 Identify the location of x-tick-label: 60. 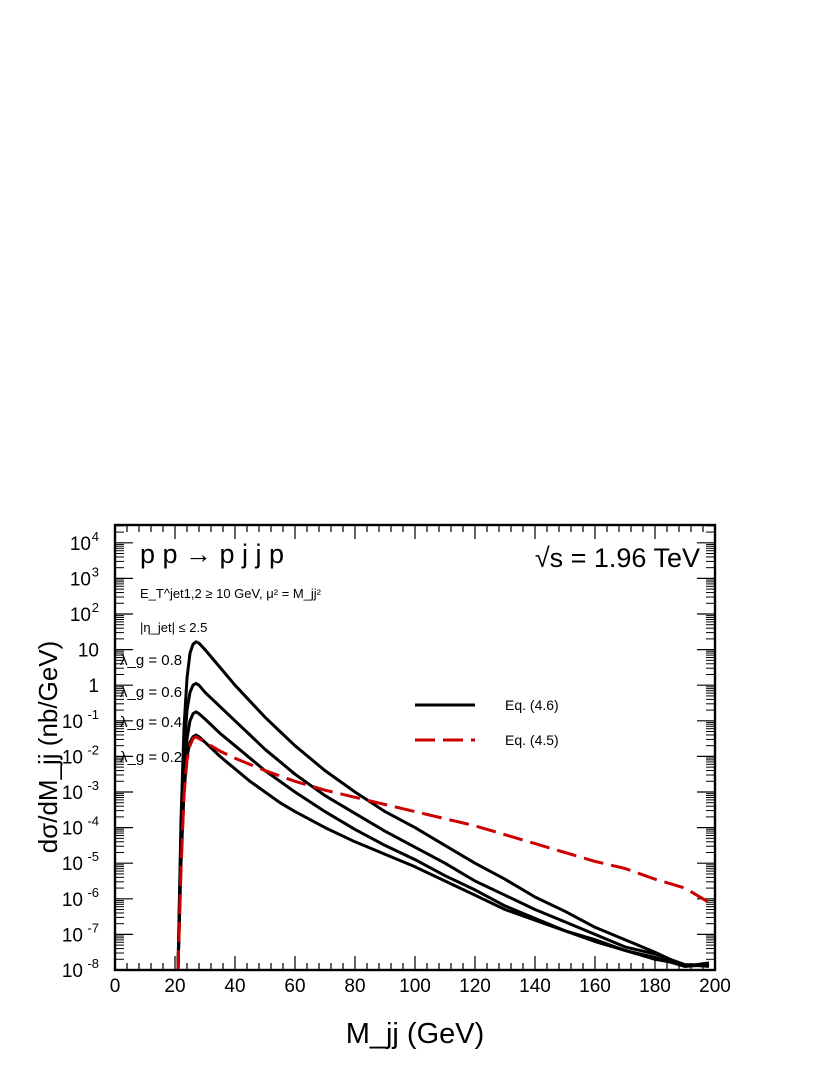
(294, 986).